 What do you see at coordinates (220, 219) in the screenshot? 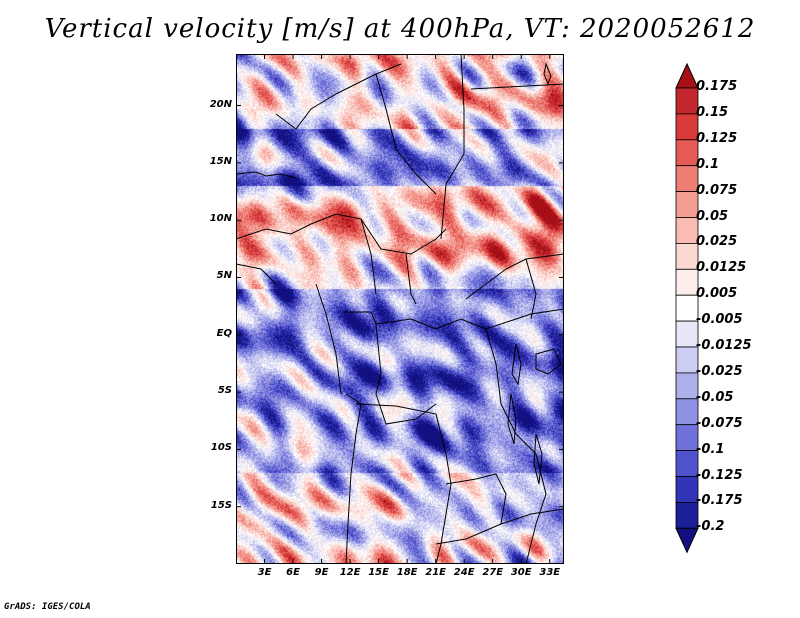
I see `lat-tick-label: 10N` at bounding box center [220, 219].